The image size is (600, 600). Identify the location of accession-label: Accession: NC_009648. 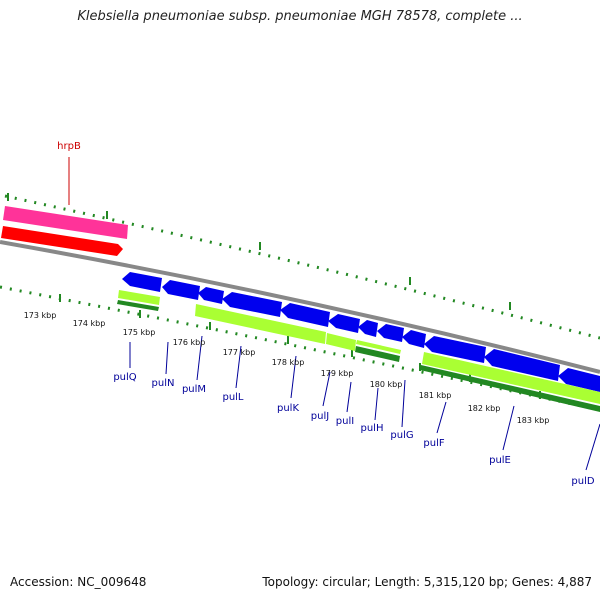
(78, 582).